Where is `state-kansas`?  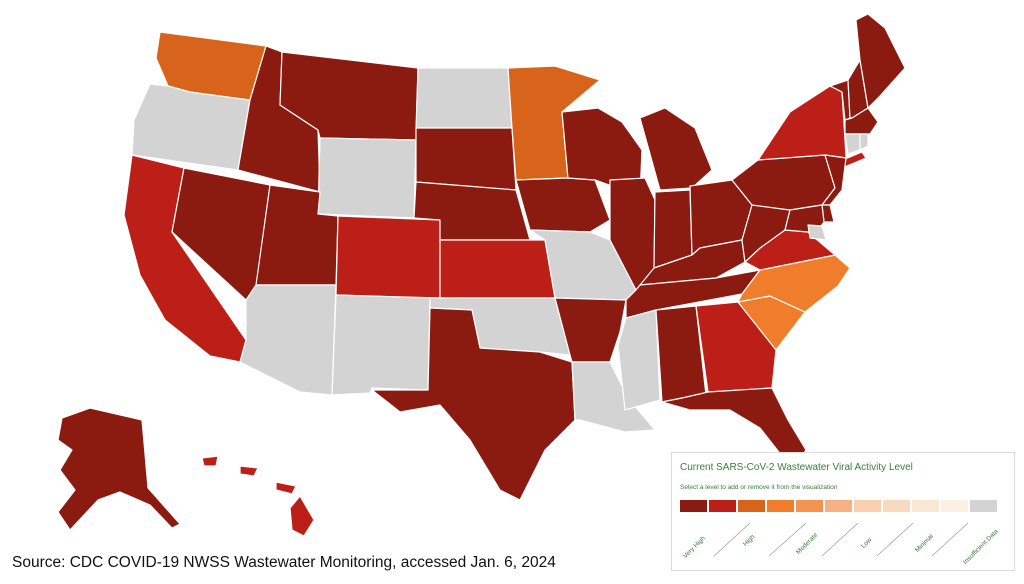
state-kansas is located at coordinates (497, 269).